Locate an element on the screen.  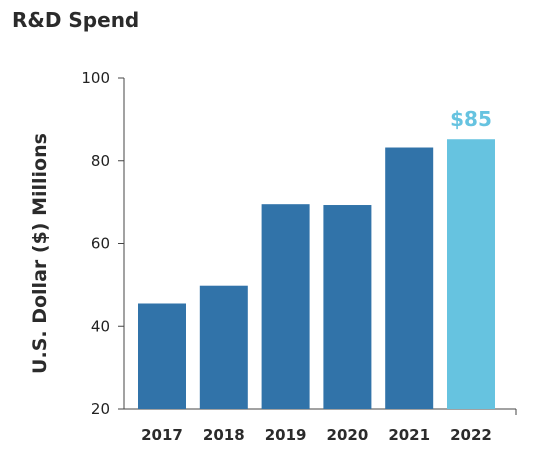
y-tick-label: 80 is located at coordinates (100, 161).